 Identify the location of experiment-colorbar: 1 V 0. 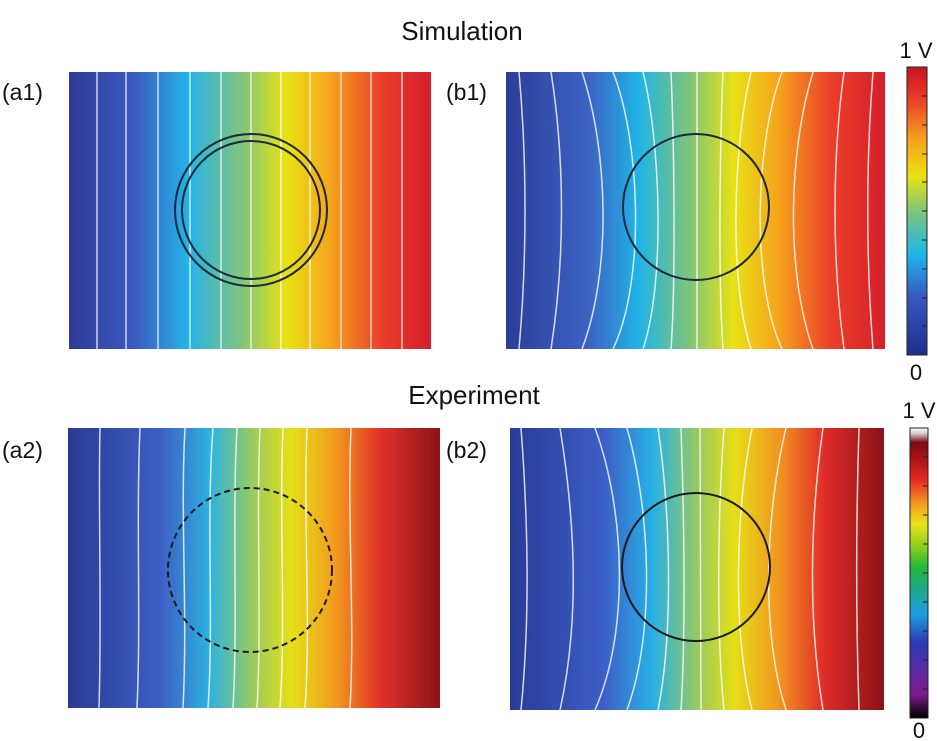
(918, 569).